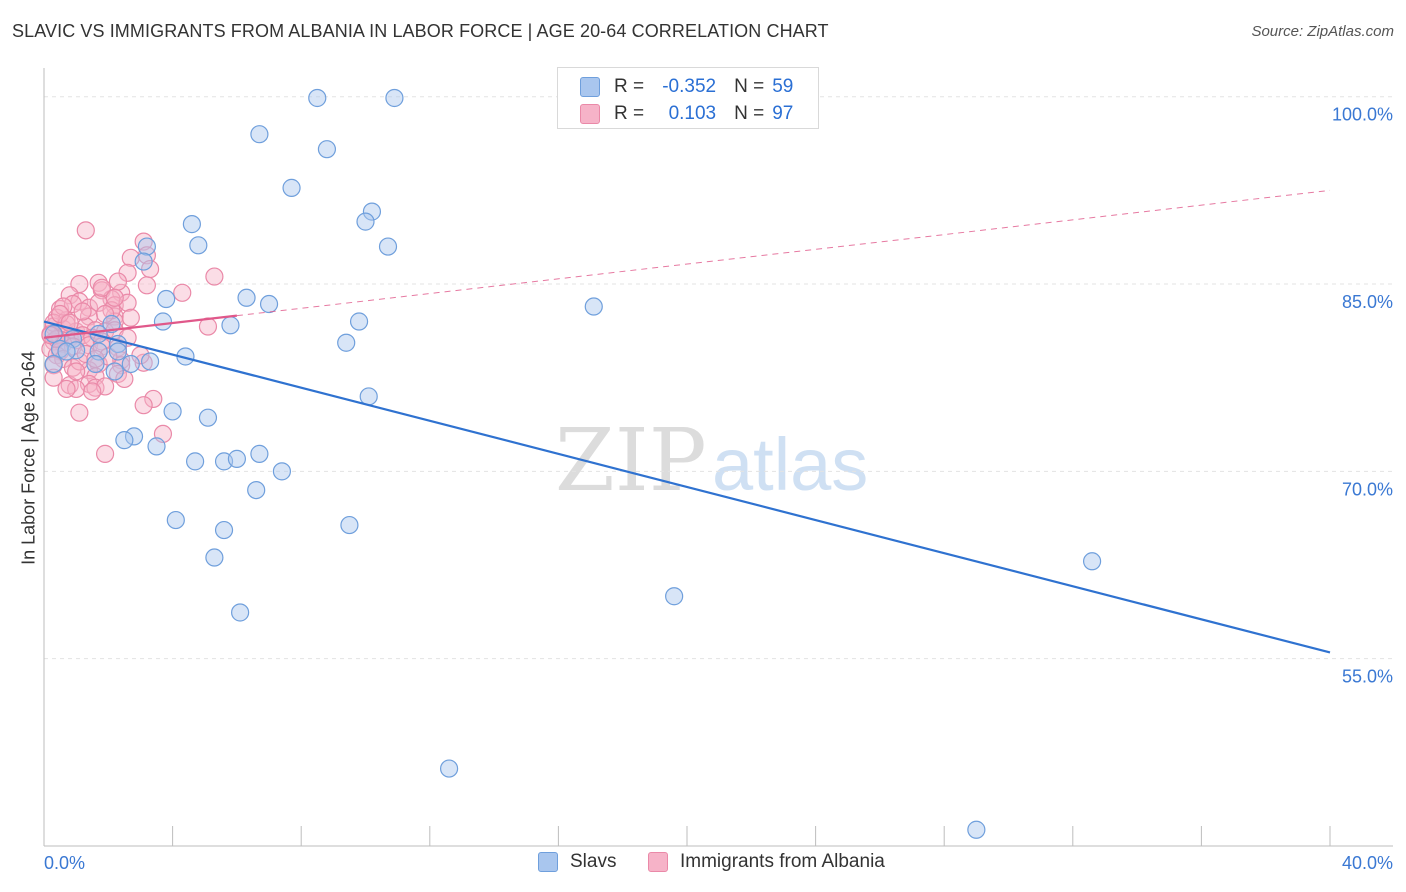 The image size is (1406, 892). I want to click on series-legend: Slavs Immigrants from Albania, so click(703, 864).